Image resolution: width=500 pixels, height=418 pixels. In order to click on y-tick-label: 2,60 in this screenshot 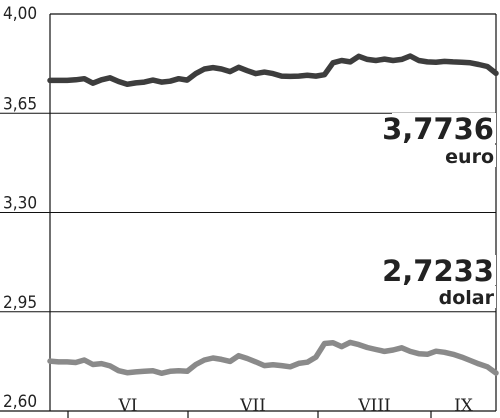, I will do `click(20, 402)`.